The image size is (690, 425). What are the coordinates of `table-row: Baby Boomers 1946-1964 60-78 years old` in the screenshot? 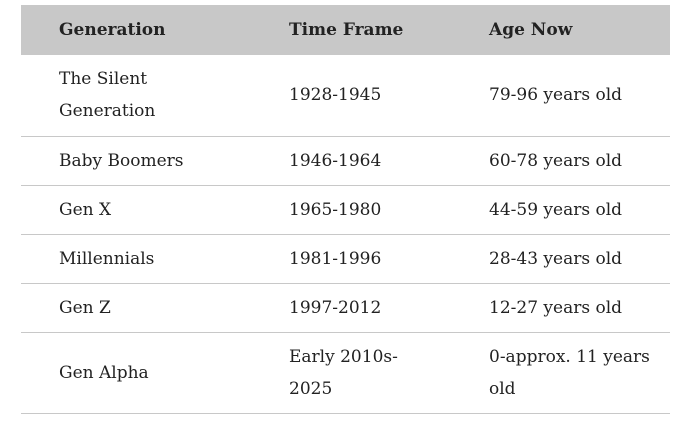 It's located at (345, 160).